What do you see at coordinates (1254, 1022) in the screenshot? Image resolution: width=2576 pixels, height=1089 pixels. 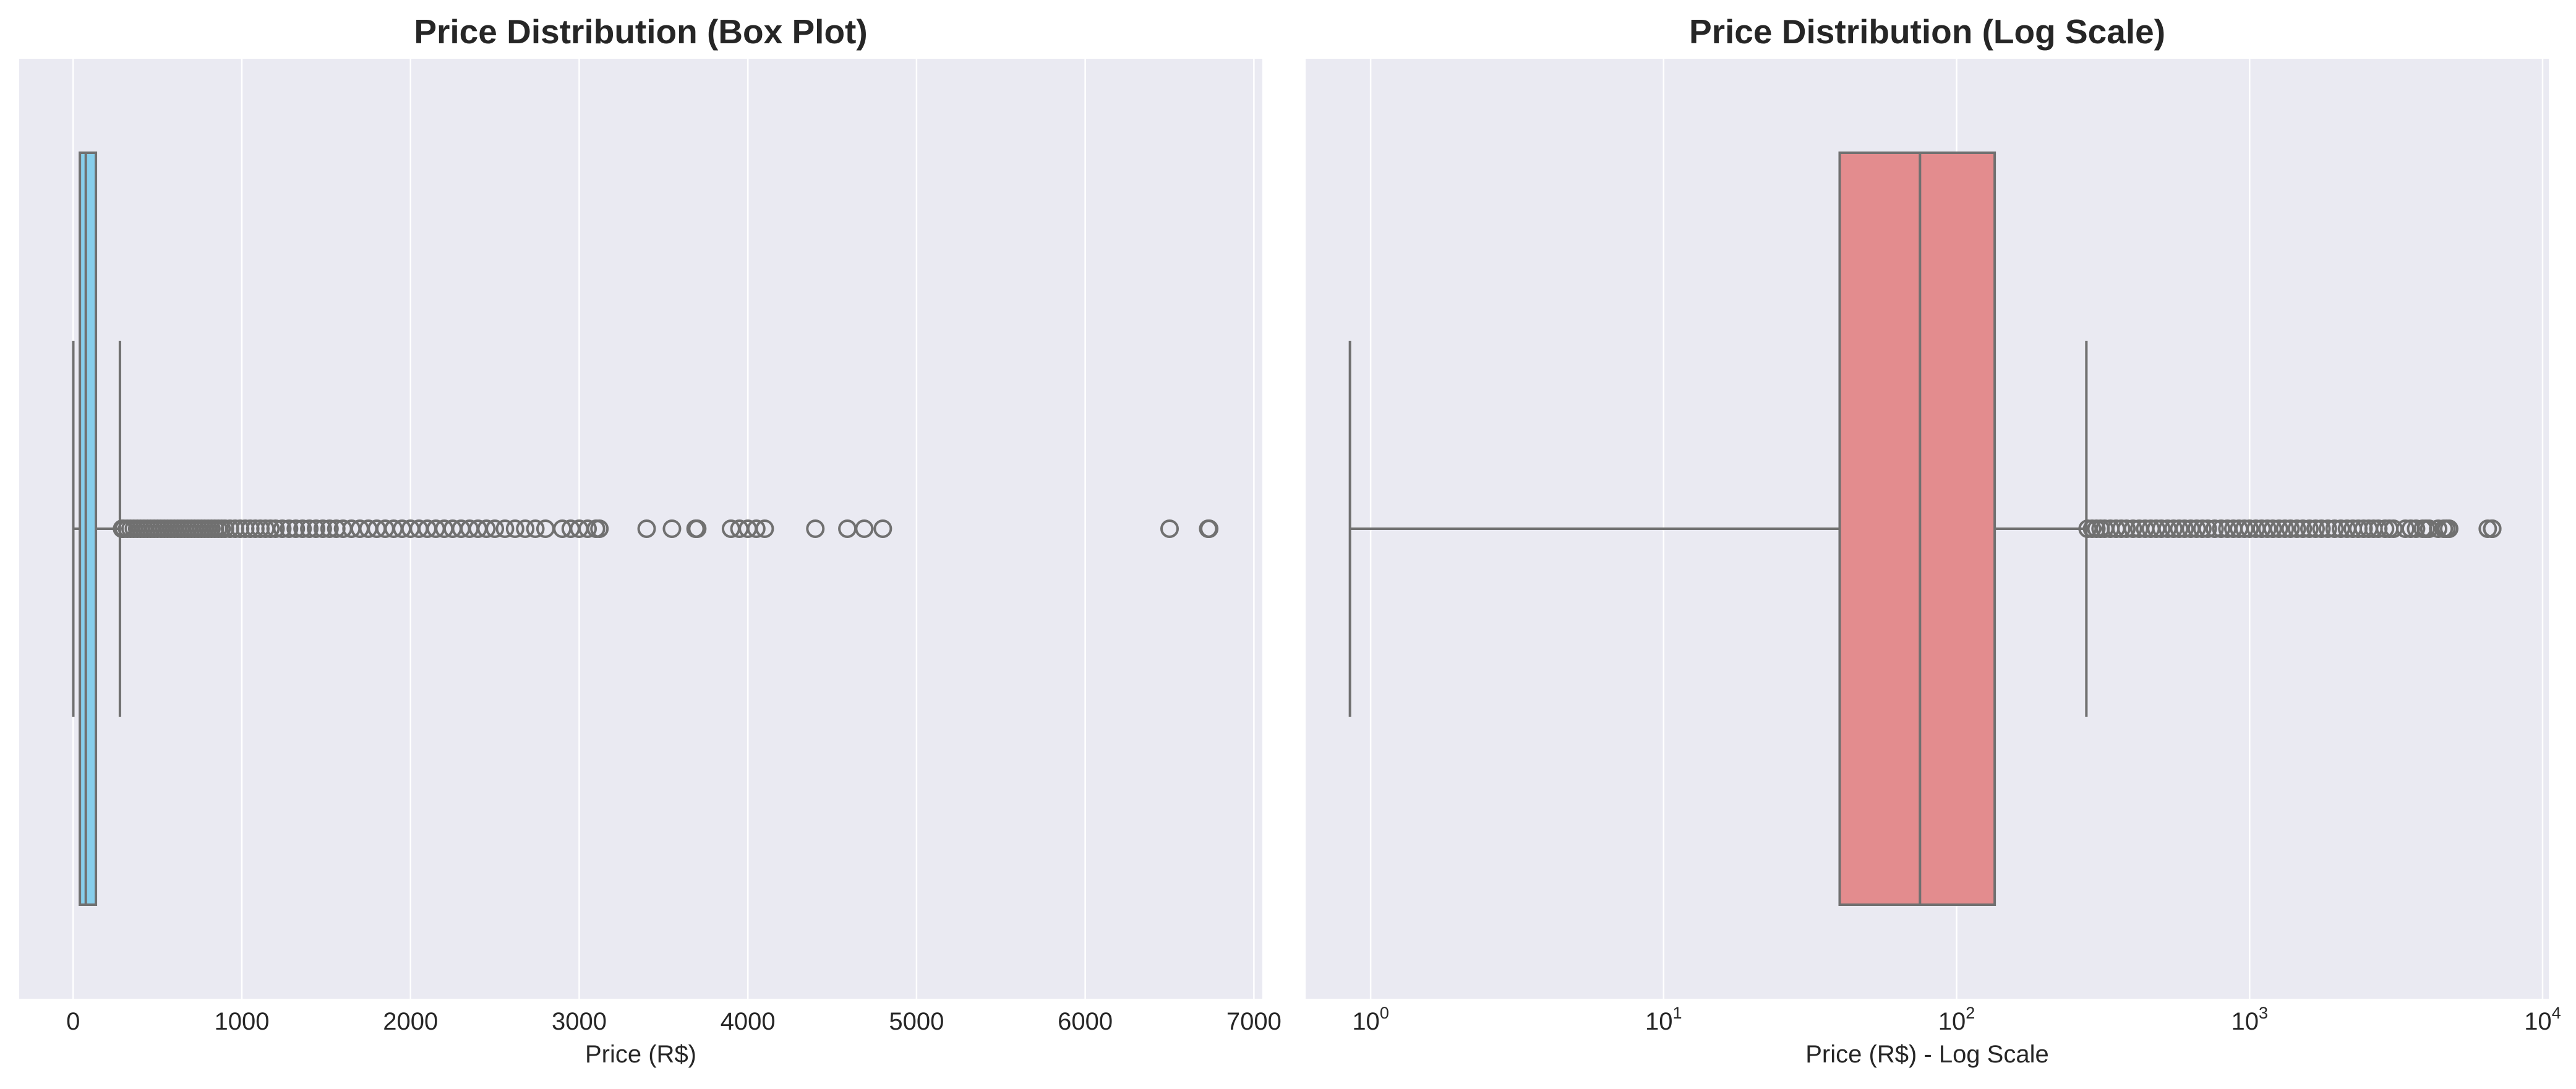 I see `x-tick-label: 7000` at bounding box center [1254, 1022].